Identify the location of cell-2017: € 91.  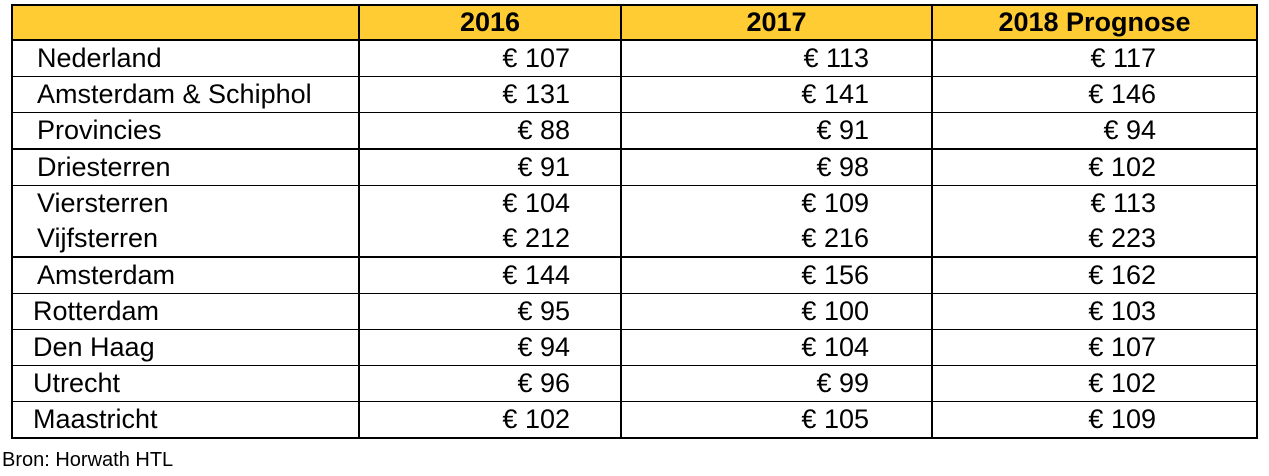
(776, 131).